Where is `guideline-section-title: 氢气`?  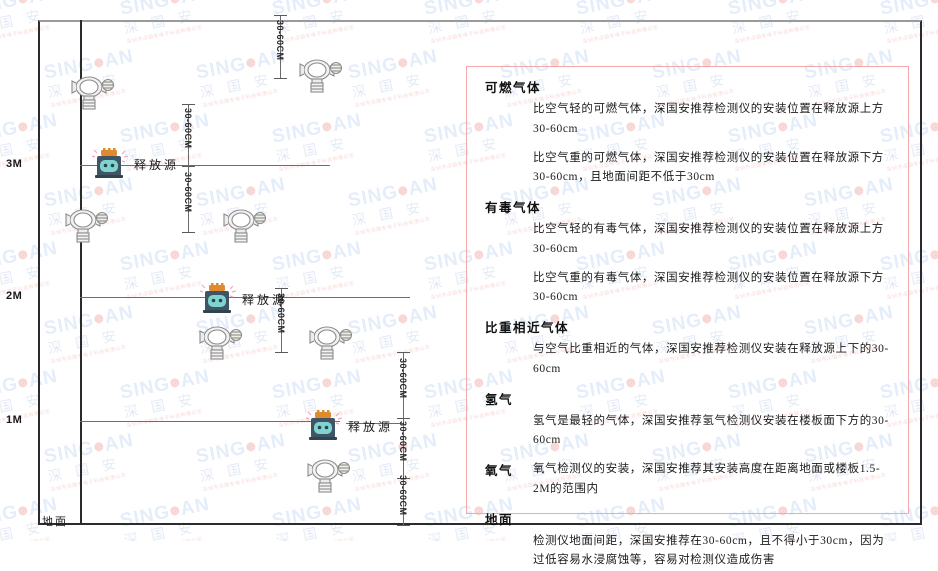 guideline-section-title: 氢气 is located at coordinates (499, 399).